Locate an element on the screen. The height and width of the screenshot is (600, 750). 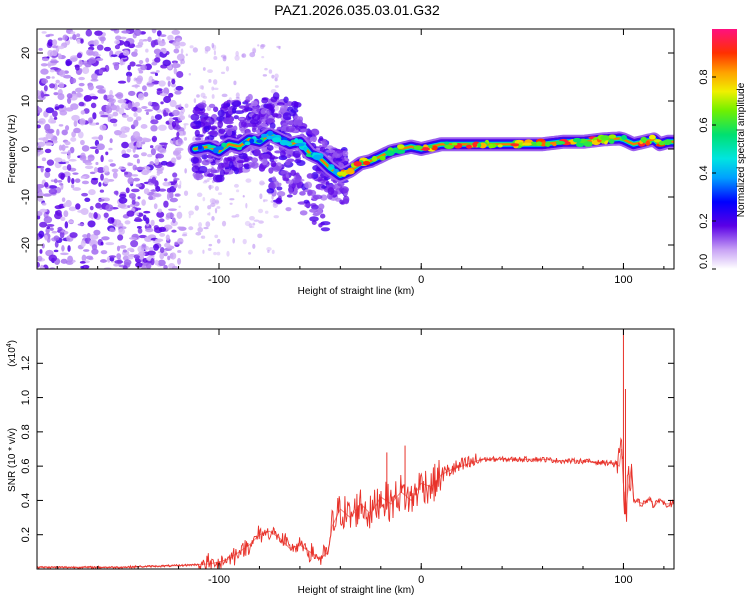
spectrogram-y-tick-label: 20 is located at coordinates (26, 53).